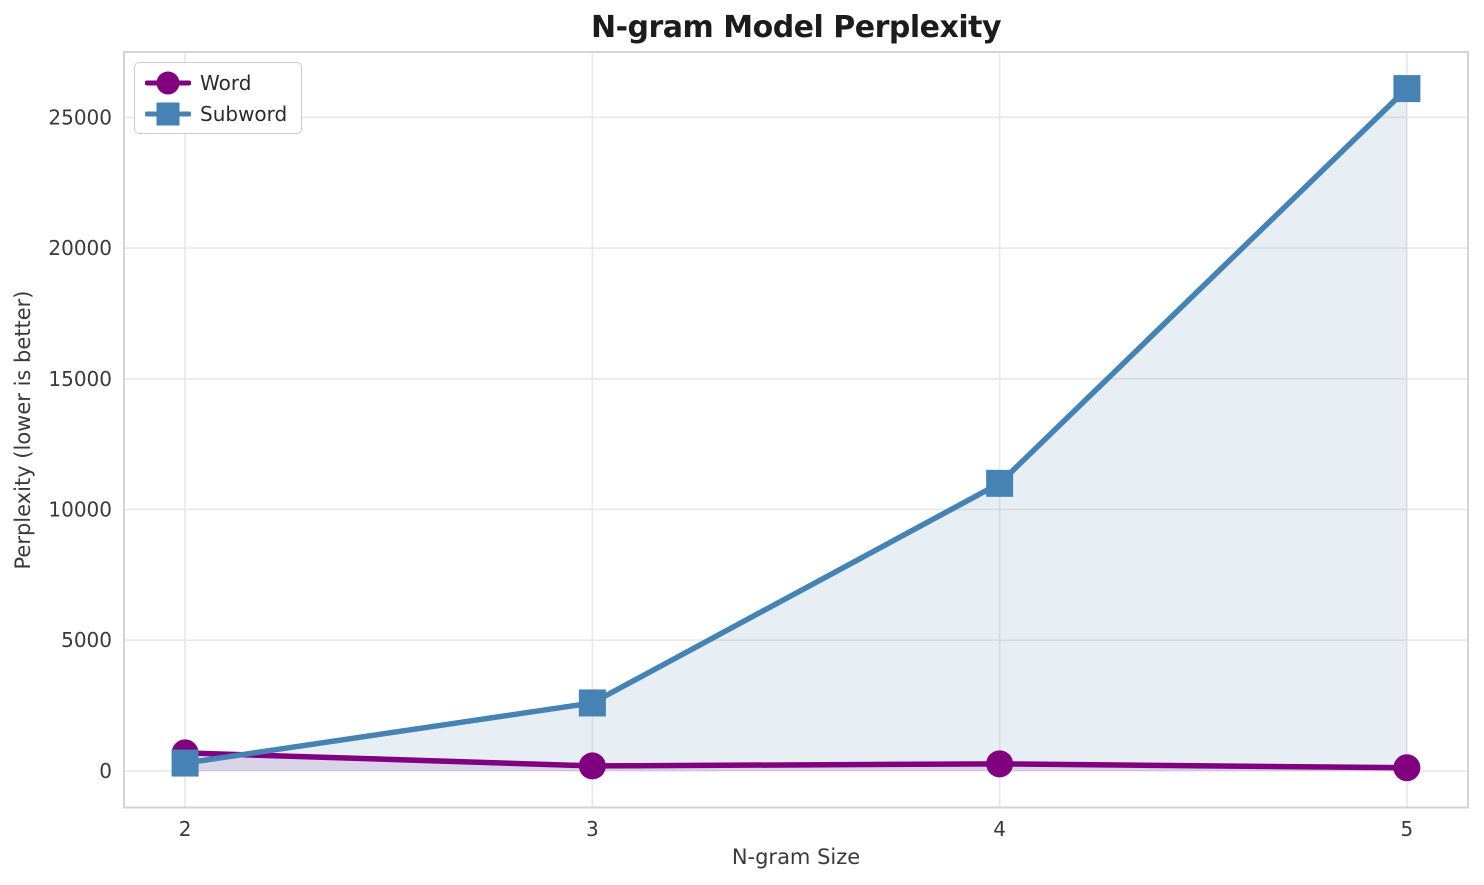 Image resolution: width=1484 pixels, height=885 pixels. Describe the element at coordinates (796, 27) in the screenshot. I see `chart-title: N-gram Model Perplexity` at that location.